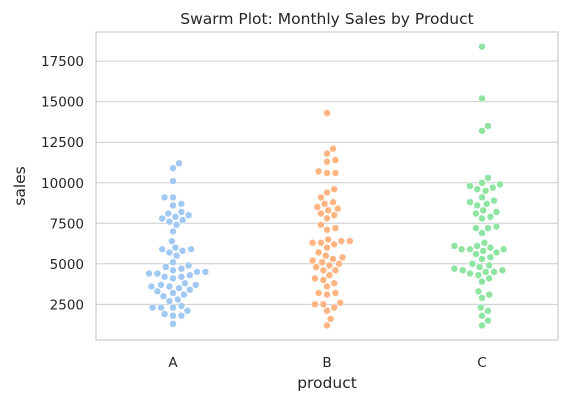 This screenshot has width=569, height=402. I want to click on y-axis-label: sales, so click(20, 186).